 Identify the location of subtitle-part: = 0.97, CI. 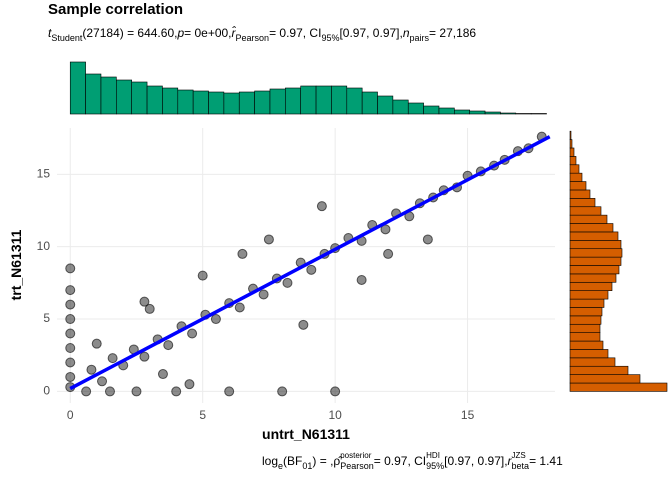
(295, 33).